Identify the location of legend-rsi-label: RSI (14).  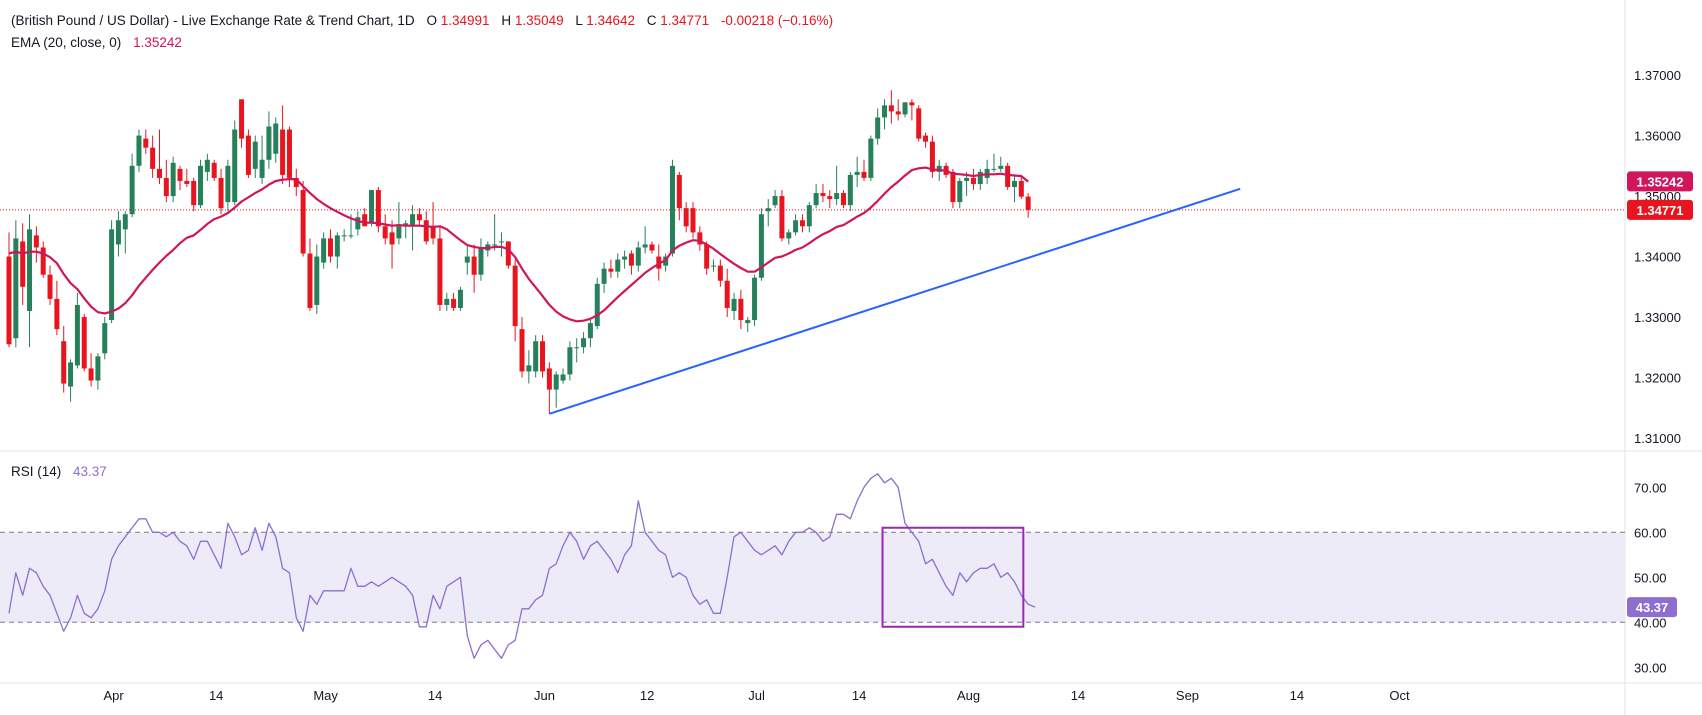
(36, 471).